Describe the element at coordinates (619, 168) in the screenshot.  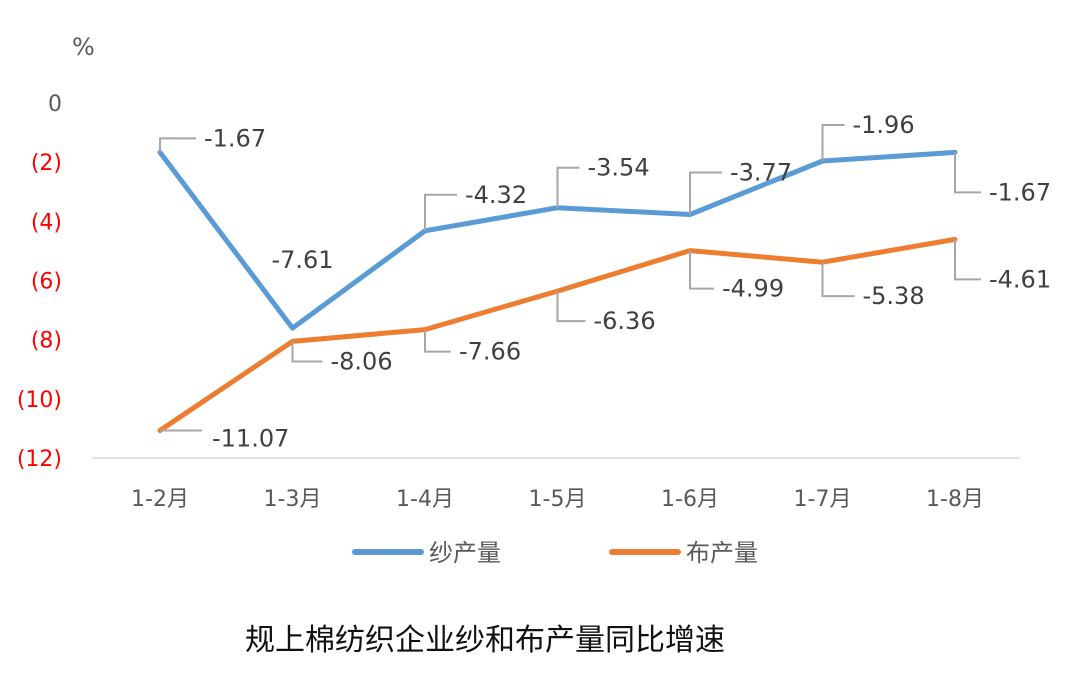
I see `data-label: -3.54` at that location.